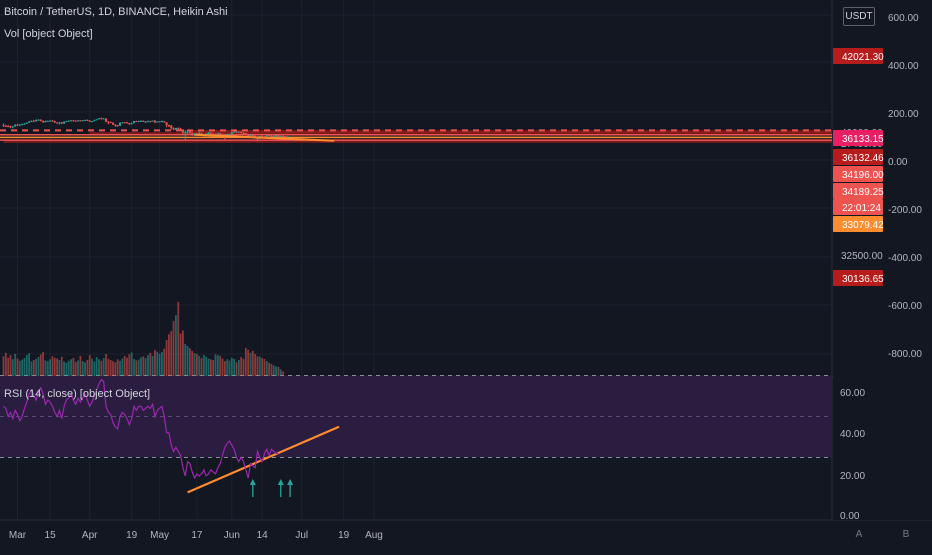 The image size is (932, 555). What do you see at coordinates (510, 132) in the screenshot?
I see `resistance-zone` at bounding box center [510, 132].